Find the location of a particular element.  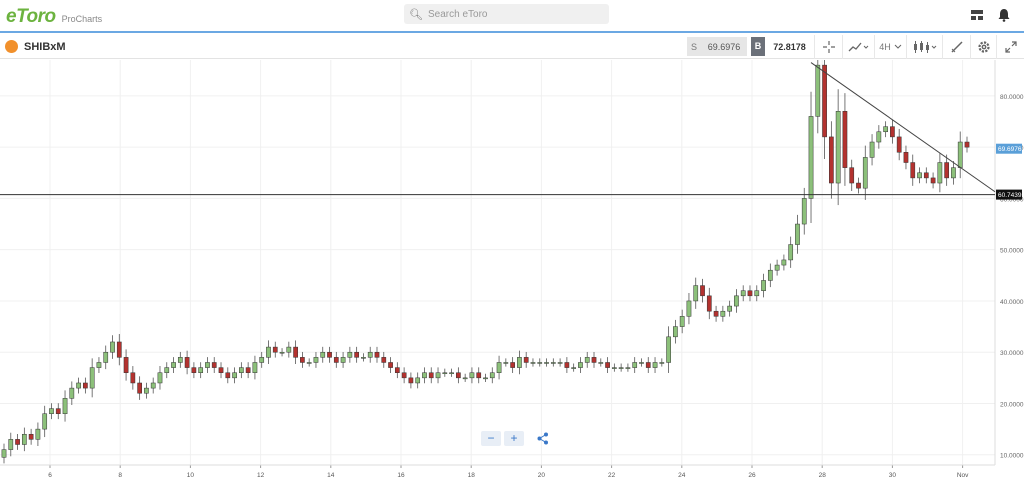

candles-icon is located at coordinates (924, 47).